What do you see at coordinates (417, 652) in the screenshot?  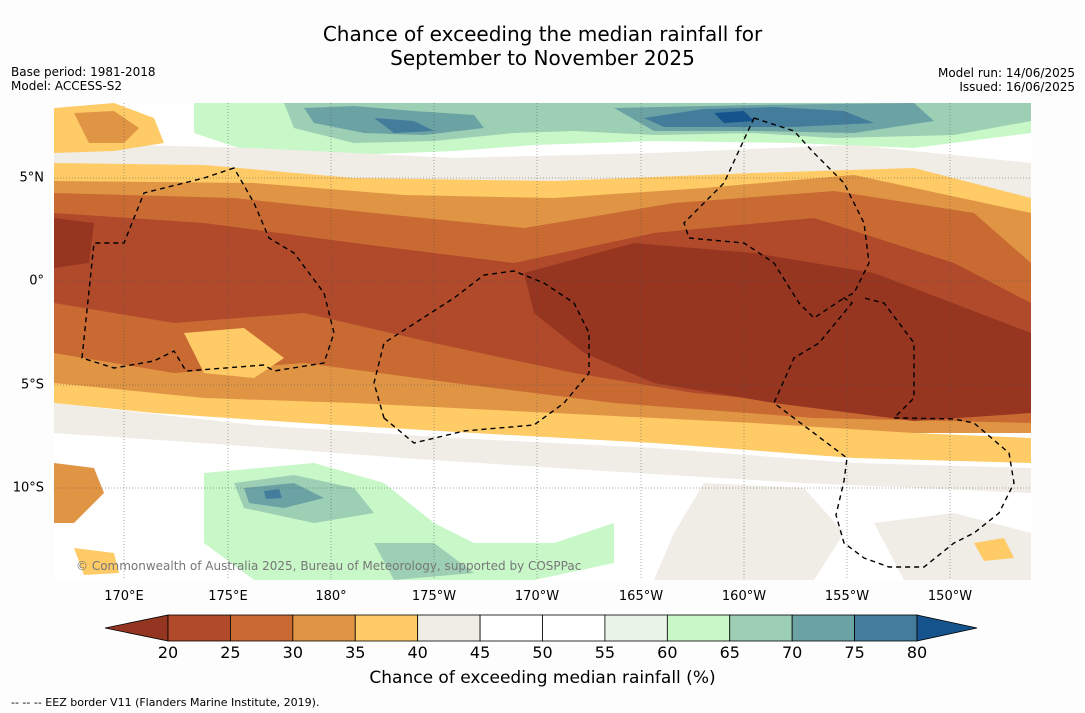 I see `colorbar-tick: 40` at bounding box center [417, 652].